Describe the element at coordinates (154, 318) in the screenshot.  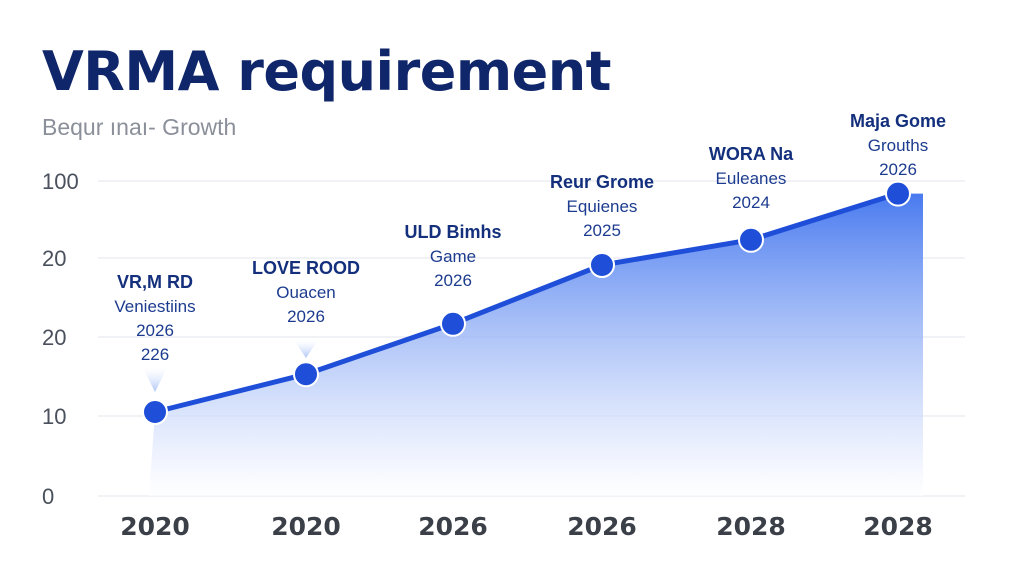
I see `point-annotation: VR,M RD Veniestiins 2026 226` at that location.